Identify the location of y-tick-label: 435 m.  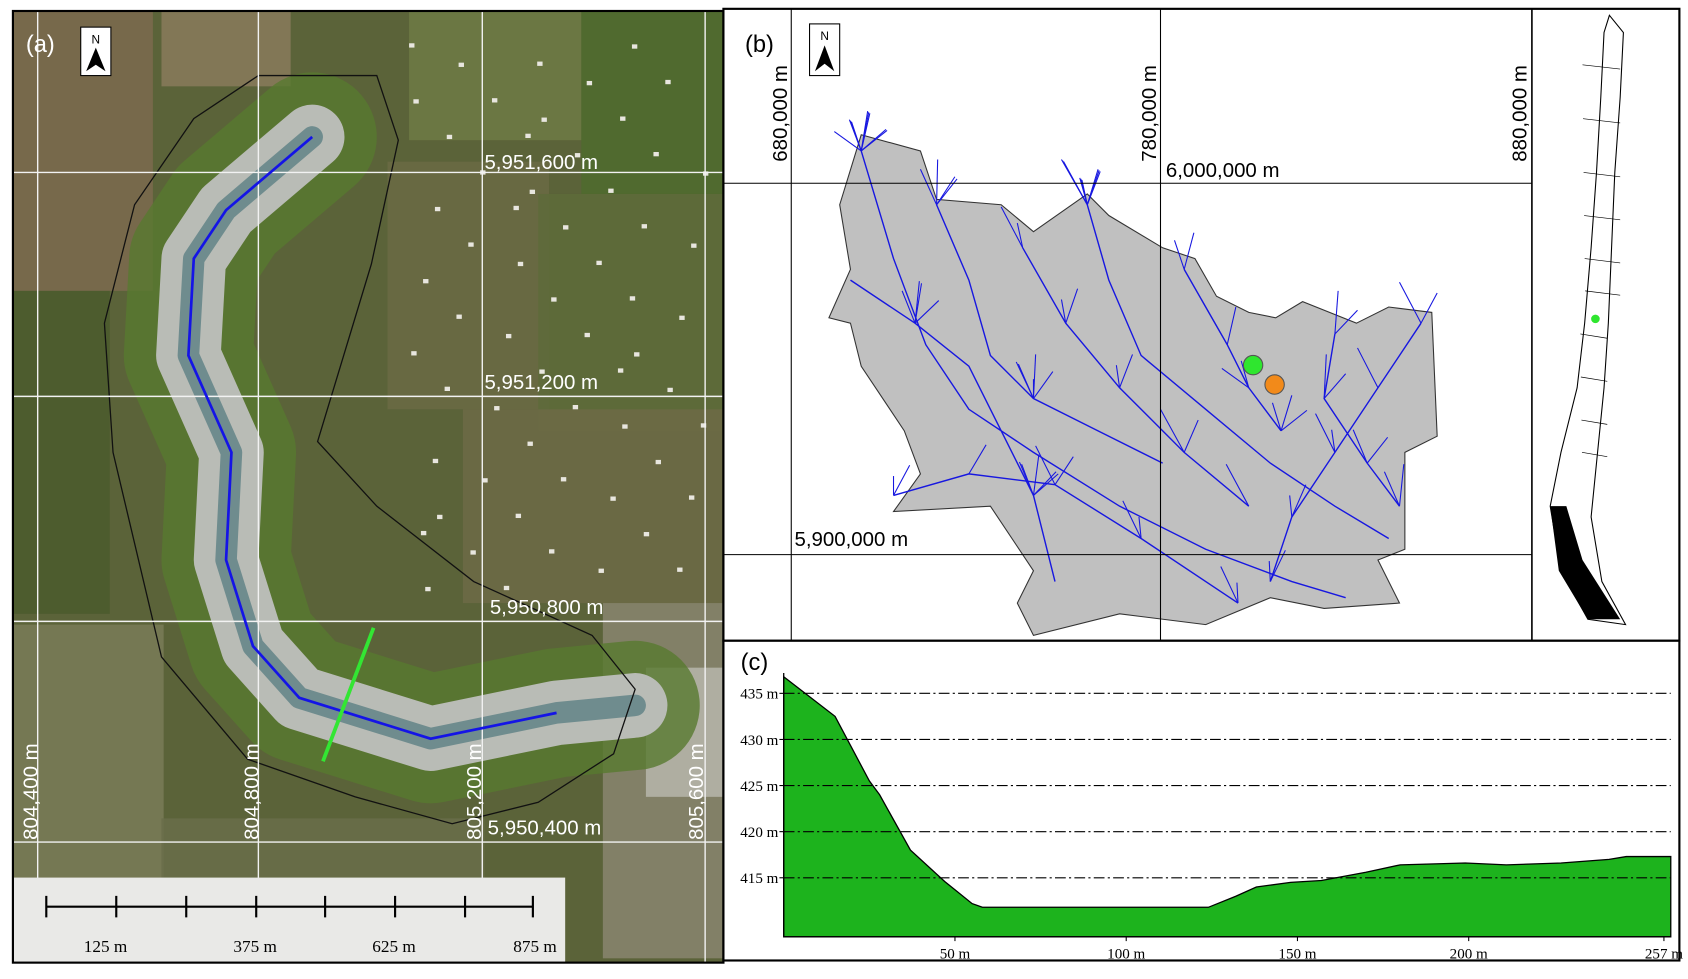
(759, 695).